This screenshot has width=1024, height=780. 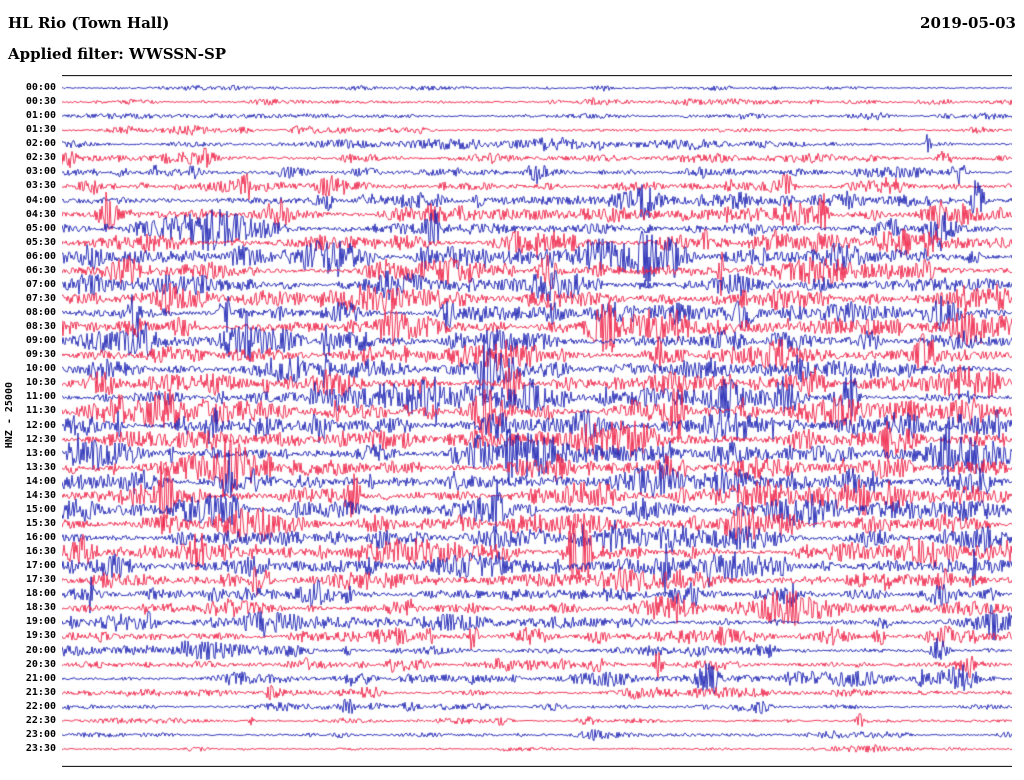 What do you see at coordinates (40, 425) in the screenshot?
I see `time-label: 12:00` at bounding box center [40, 425].